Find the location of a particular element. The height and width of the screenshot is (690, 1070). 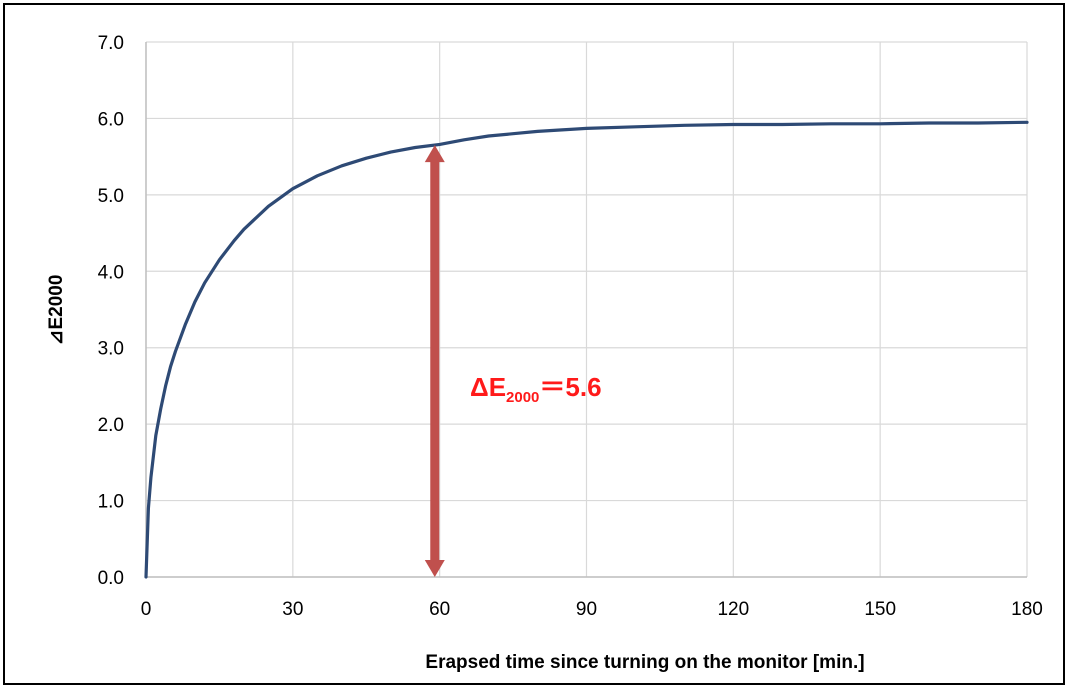

y-axis-title: ⊿E2000 is located at coordinates (56, 310).